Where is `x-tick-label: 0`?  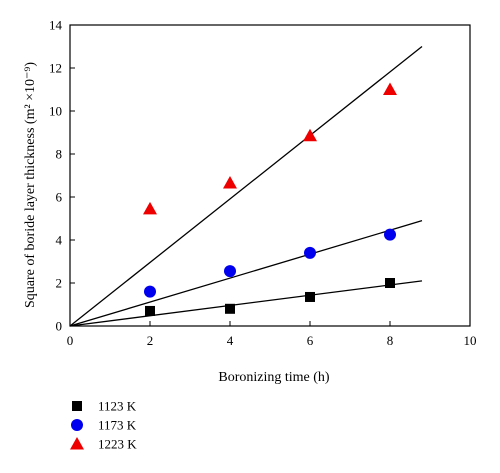 x-tick-label: 0 is located at coordinates (70, 340).